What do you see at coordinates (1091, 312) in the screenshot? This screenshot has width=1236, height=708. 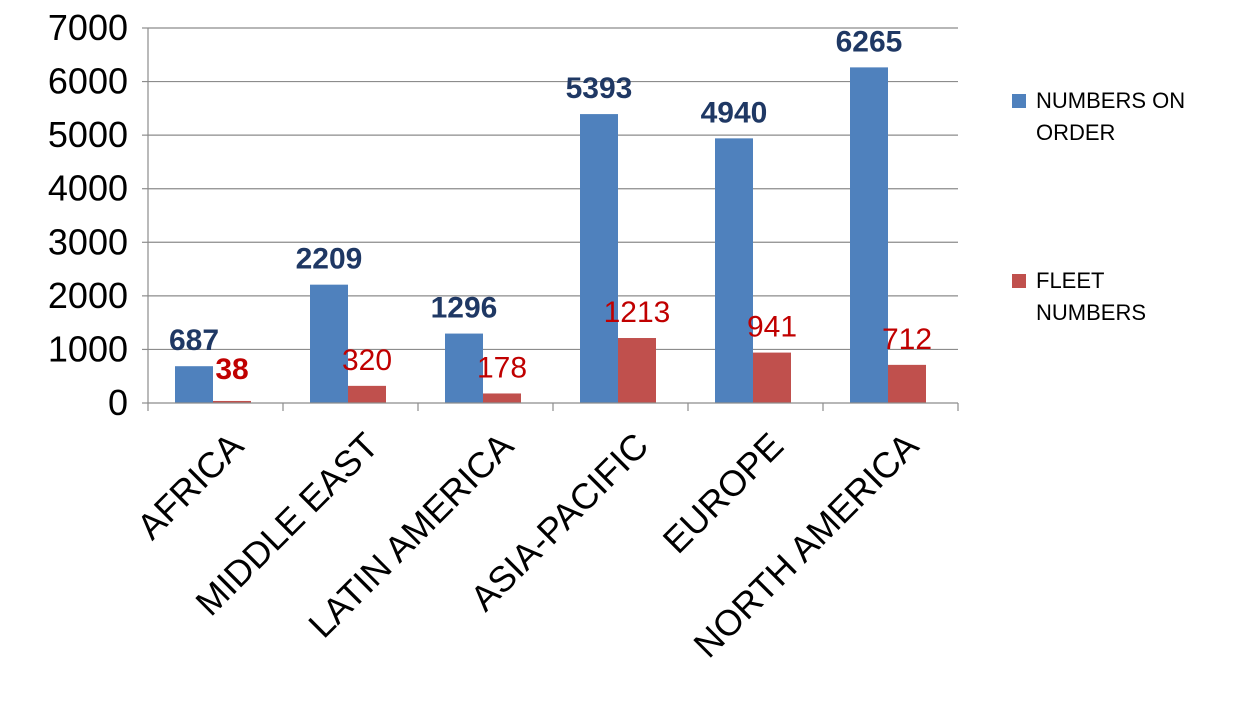 I see `legend-label: NUMBERS` at bounding box center [1091, 312].